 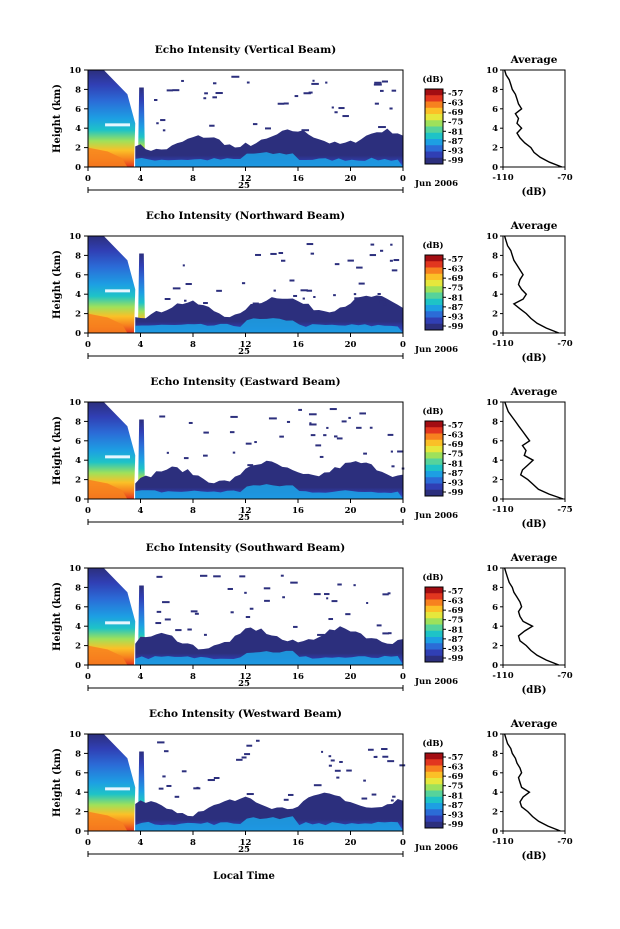 I want to click on y-tick-label: 0, so click(x=78, y=666).